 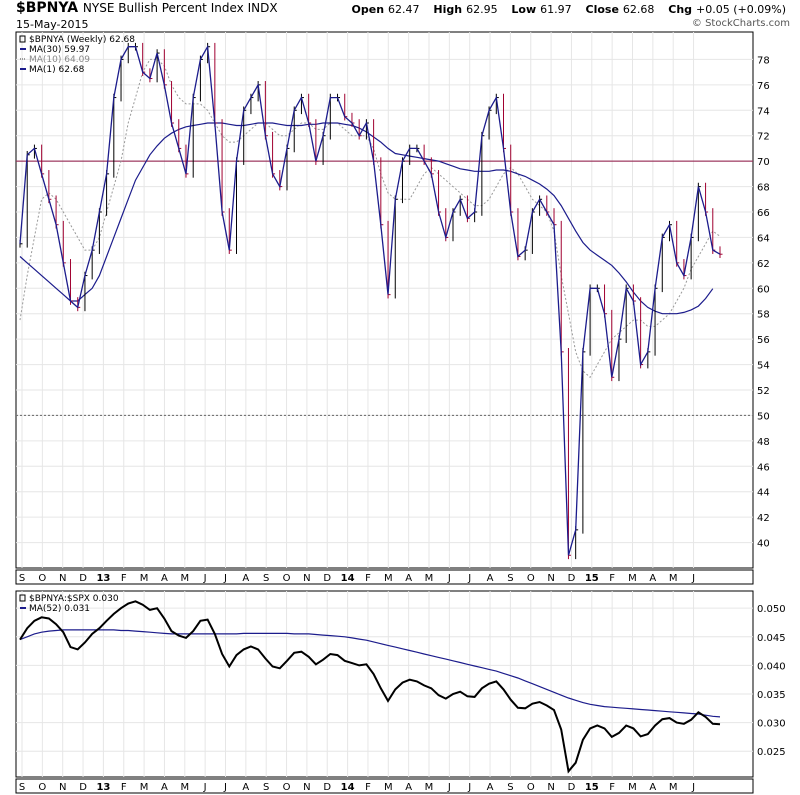 What do you see at coordinates (448, 9) in the screenshot?
I see `high-label: High` at bounding box center [448, 9].